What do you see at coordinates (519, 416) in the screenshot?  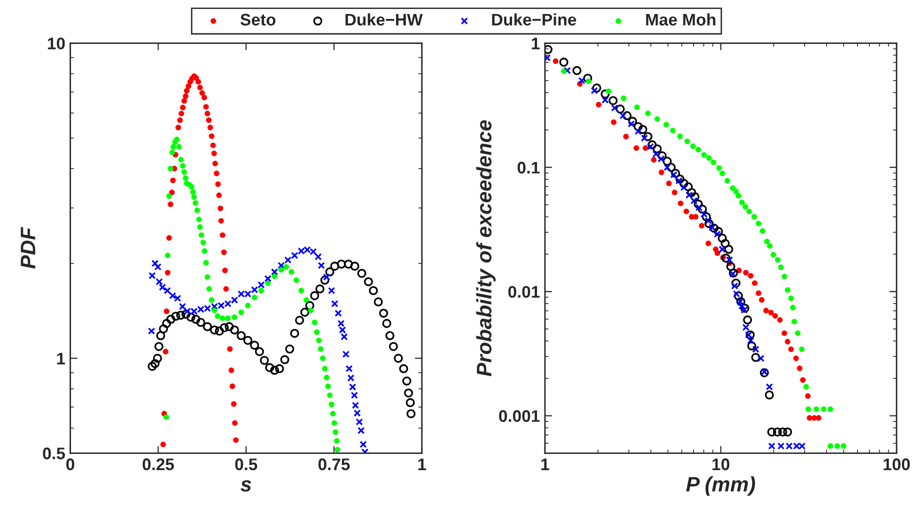 I see `y-tick-label: 0.001` at bounding box center [519, 416].